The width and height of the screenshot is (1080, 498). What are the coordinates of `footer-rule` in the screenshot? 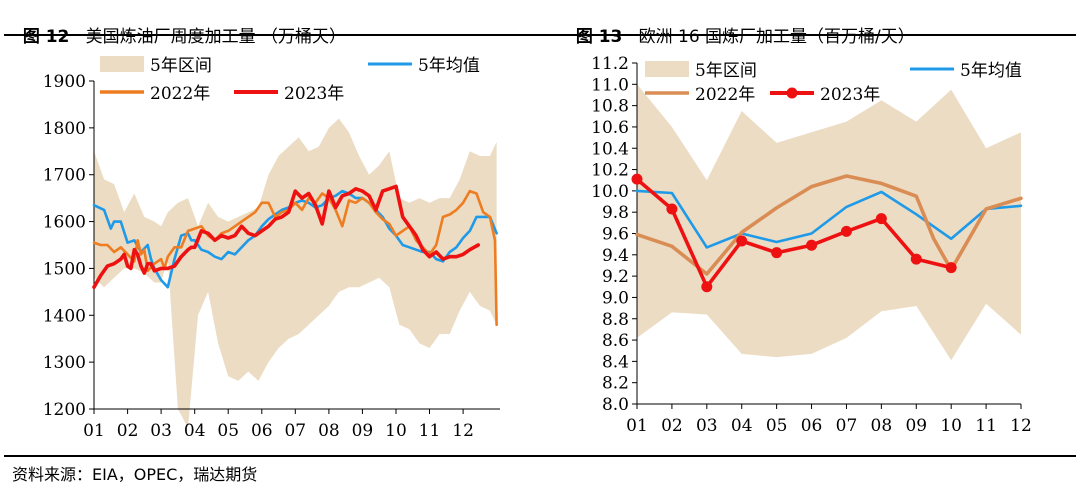 It's located at (540, 456).